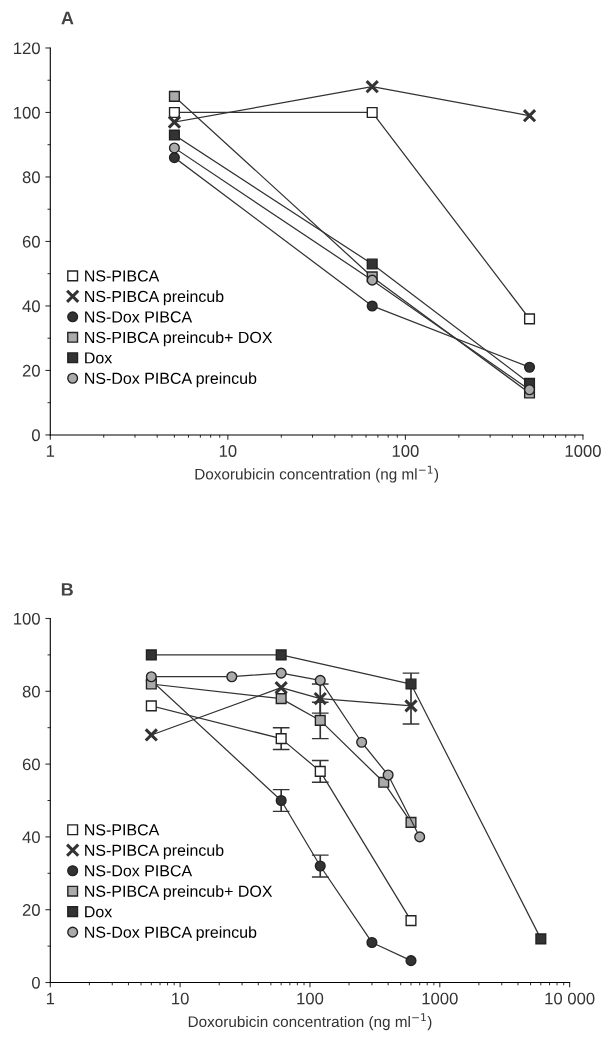 This screenshot has width=606, height=1043. What do you see at coordinates (67, 589) in the screenshot?
I see `chart-title: B` at bounding box center [67, 589].